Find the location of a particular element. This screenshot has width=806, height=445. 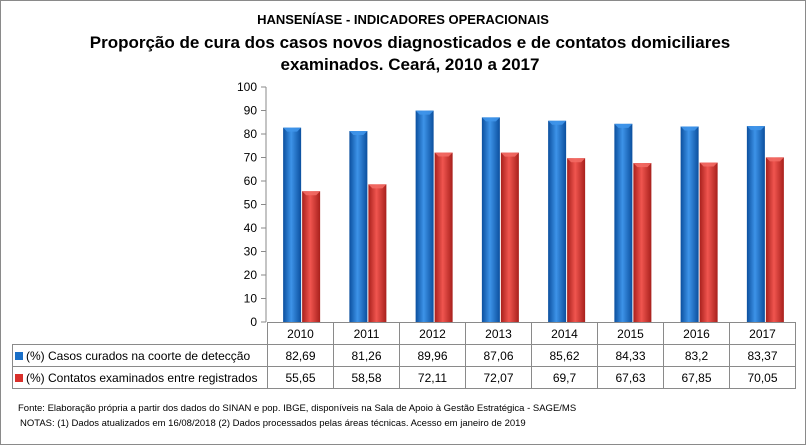

y-tick-label: 70 is located at coordinates (251, 158).